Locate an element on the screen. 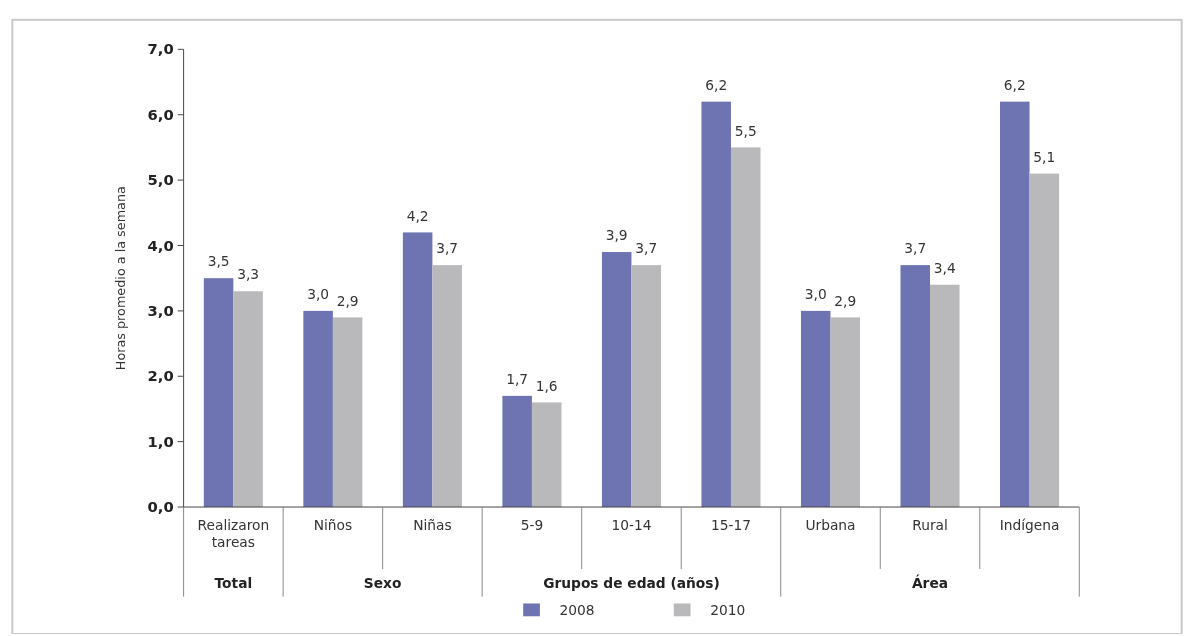 This screenshot has height=636, width=1196. data-label: 5,1 is located at coordinates (1044, 156).